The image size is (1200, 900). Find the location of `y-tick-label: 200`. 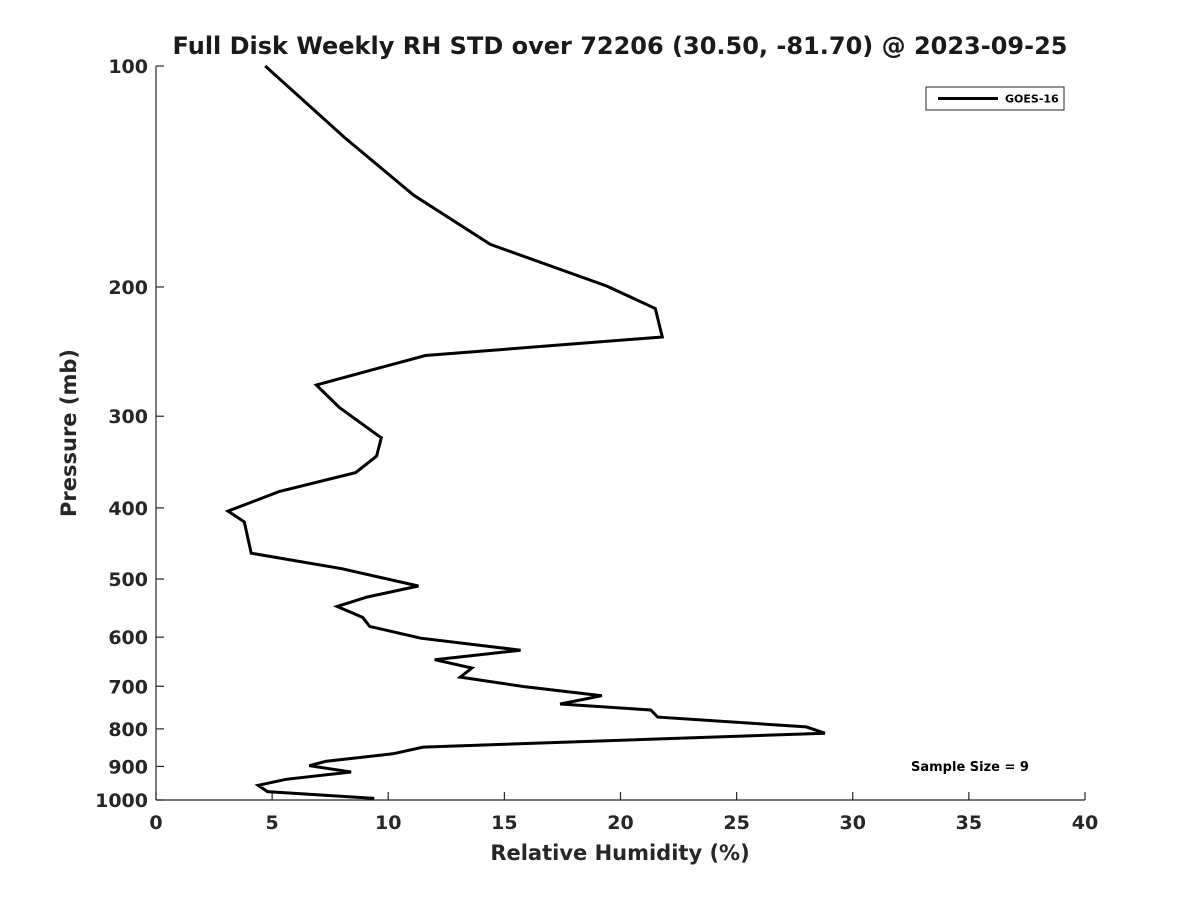

y-tick-label: 200 is located at coordinates (128, 288).